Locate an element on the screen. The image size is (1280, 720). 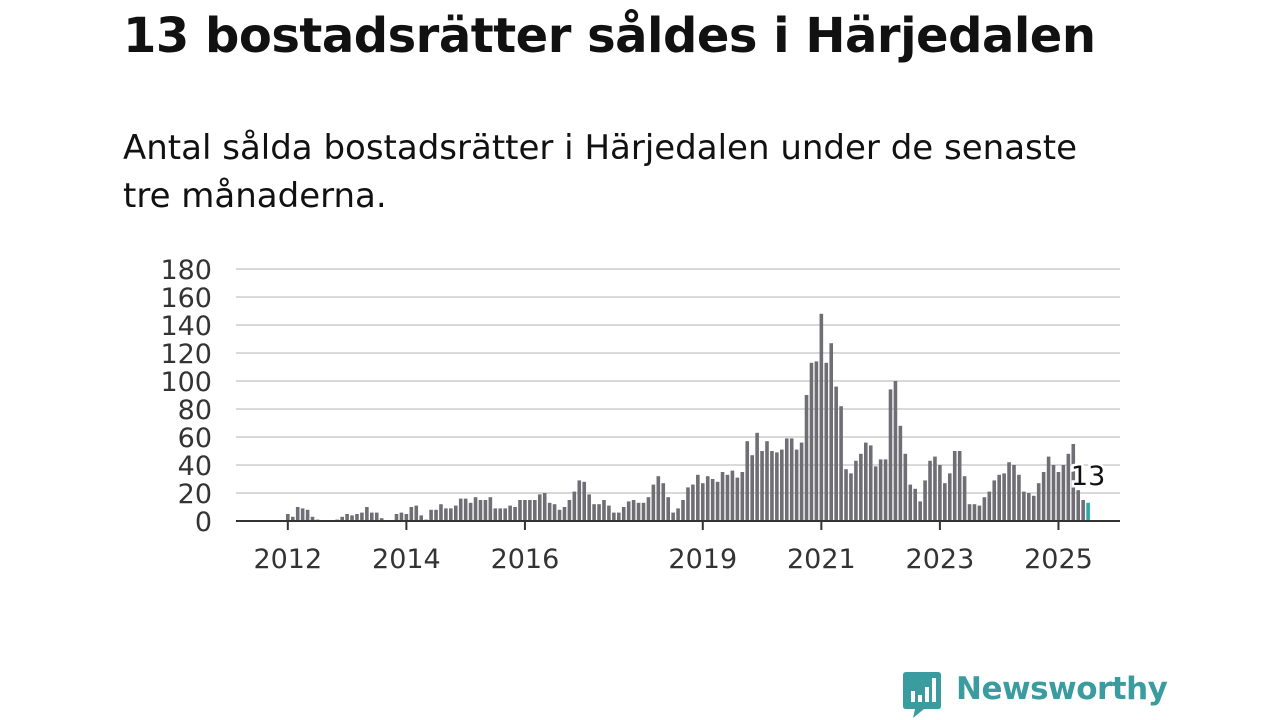
y-tick-label: 60 is located at coordinates (195, 438).